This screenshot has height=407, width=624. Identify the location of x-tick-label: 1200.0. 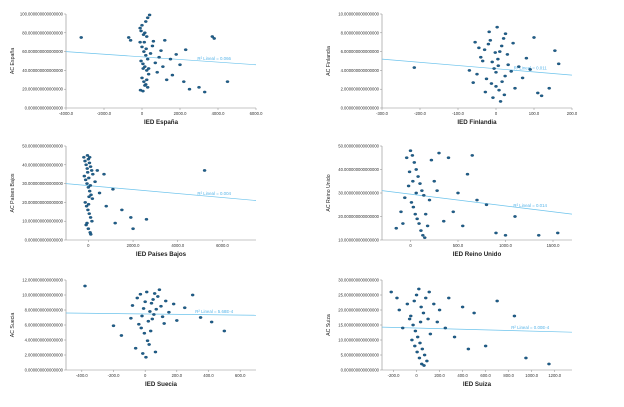
(554, 375).